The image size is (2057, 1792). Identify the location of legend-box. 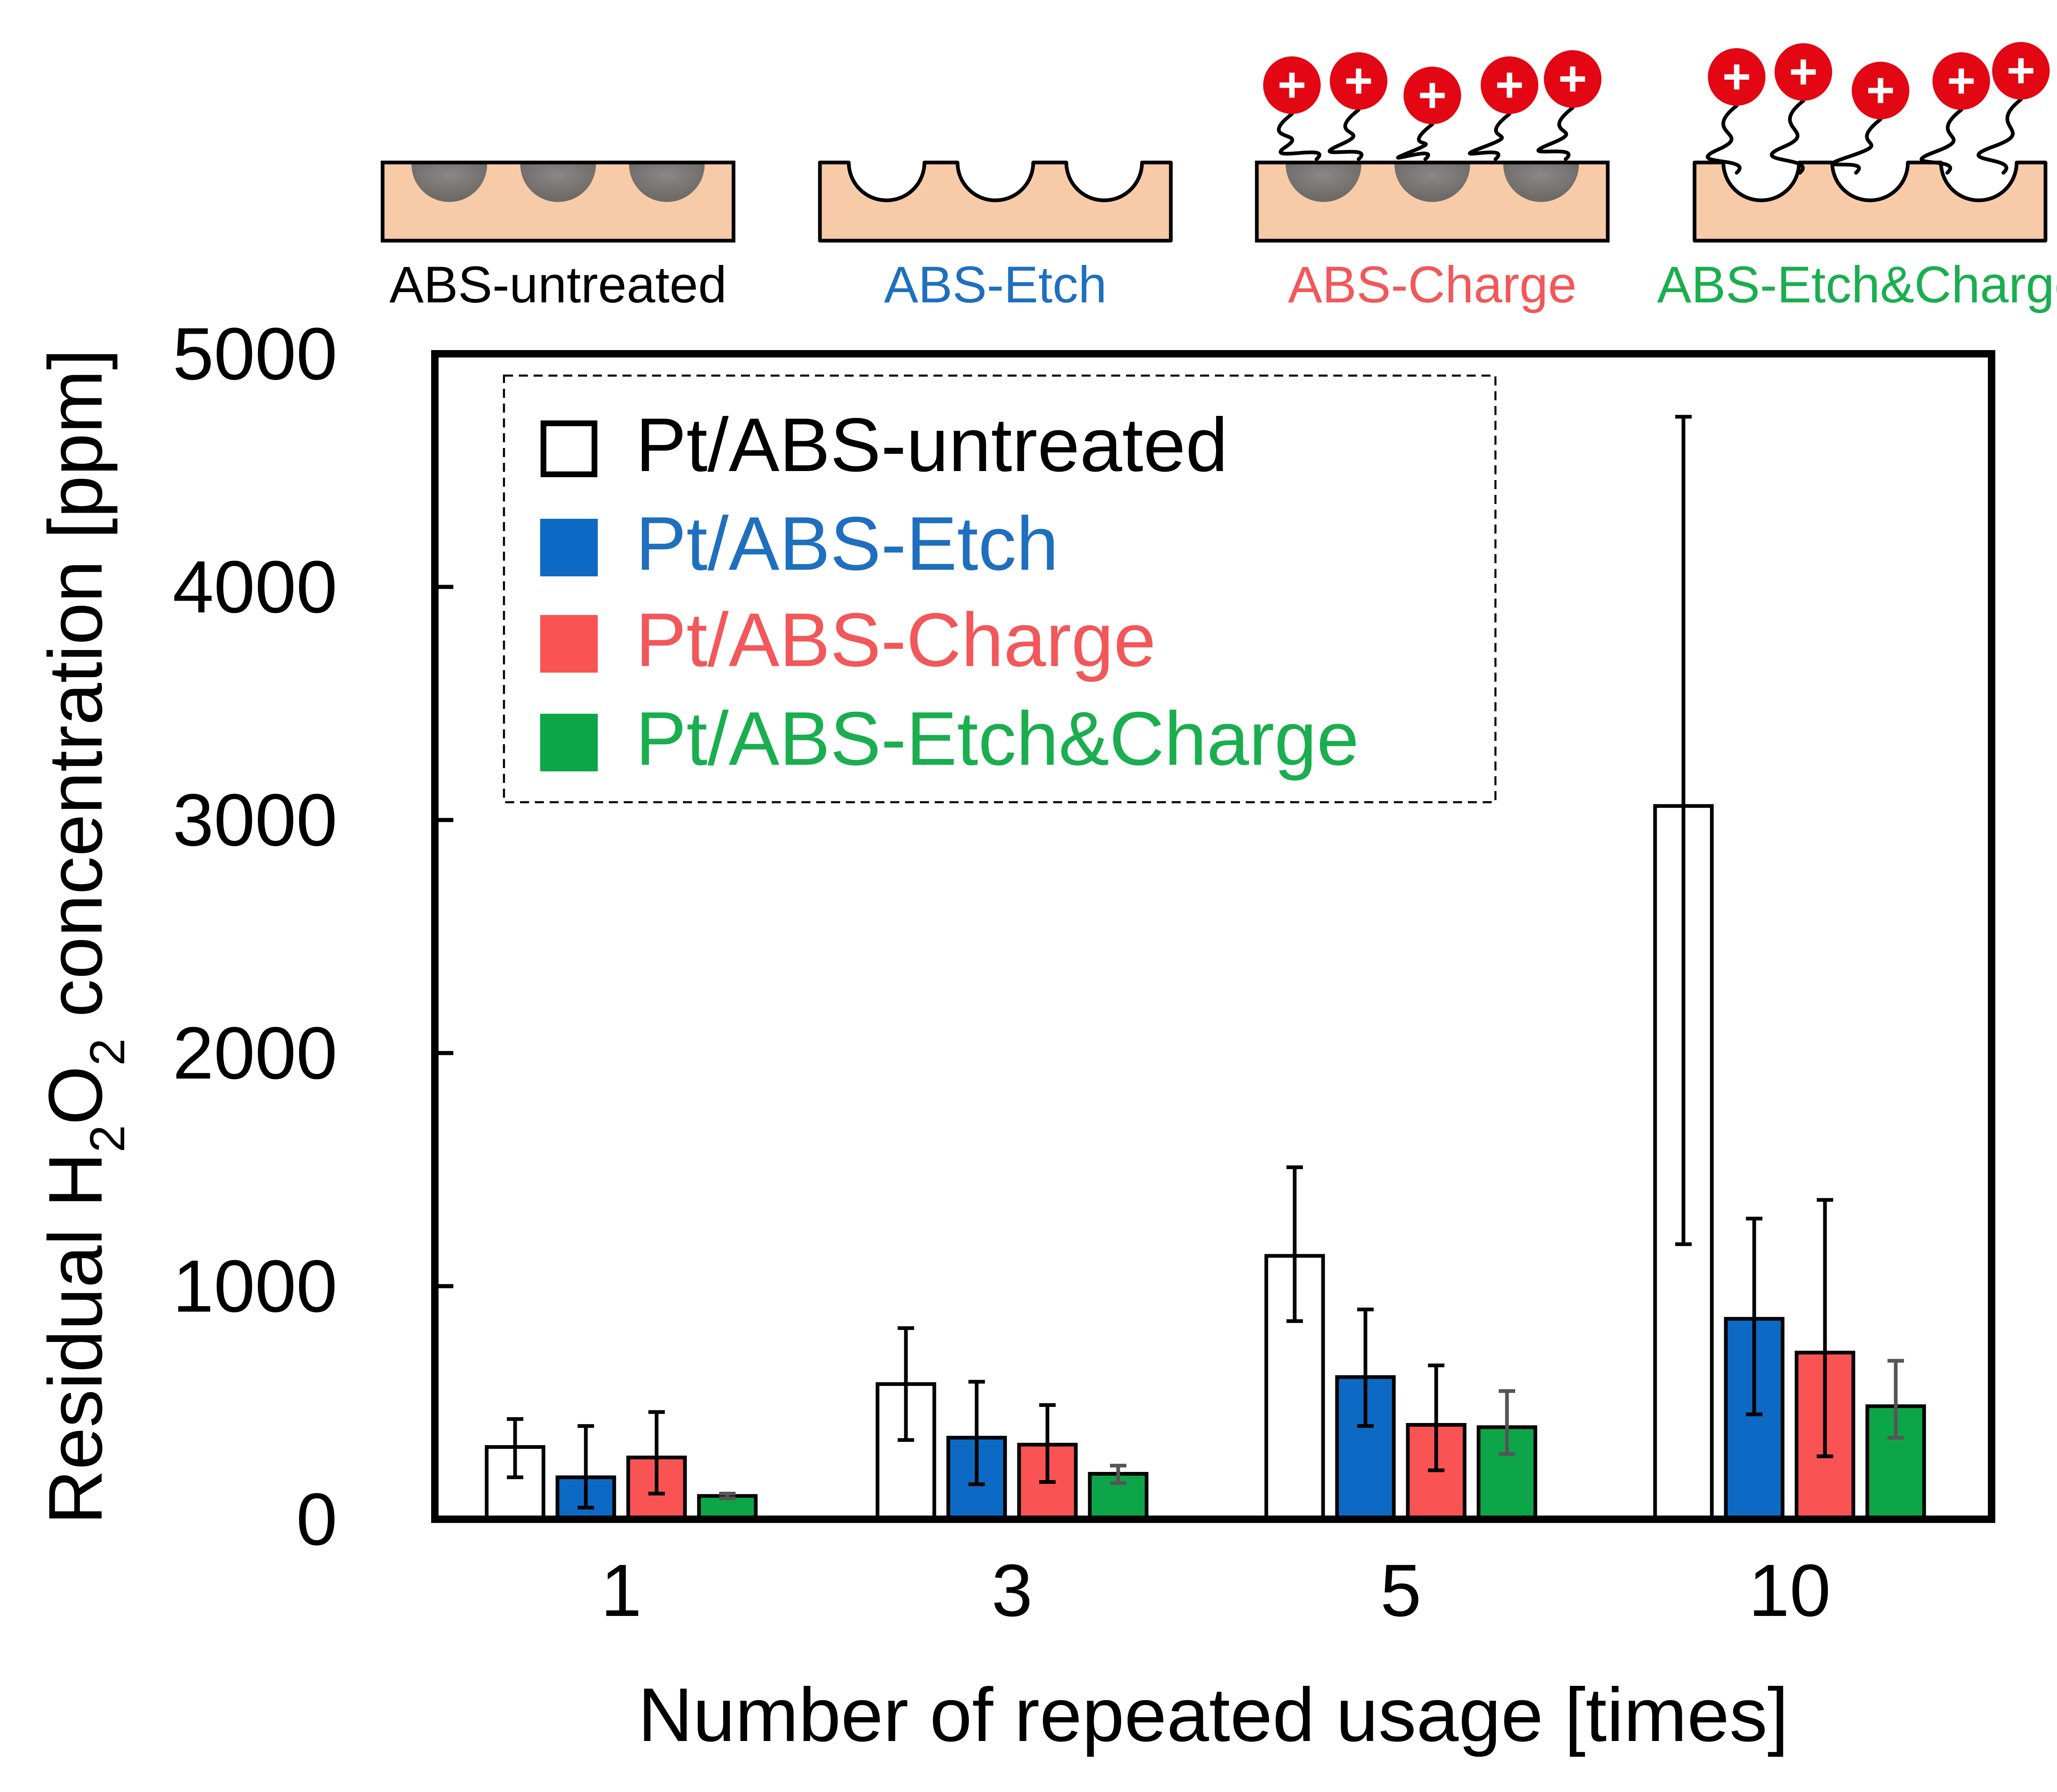
(1000, 588).